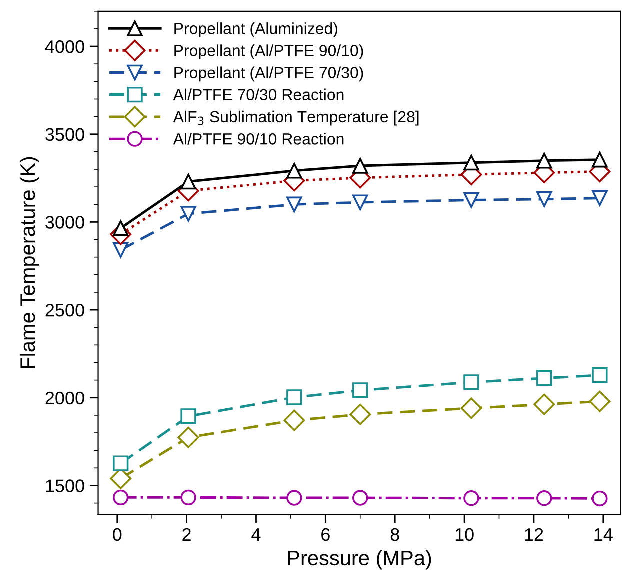 The width and height of the screenshot is (622, 570). I want to click on x-tick-label: 14, so click(603, 534).